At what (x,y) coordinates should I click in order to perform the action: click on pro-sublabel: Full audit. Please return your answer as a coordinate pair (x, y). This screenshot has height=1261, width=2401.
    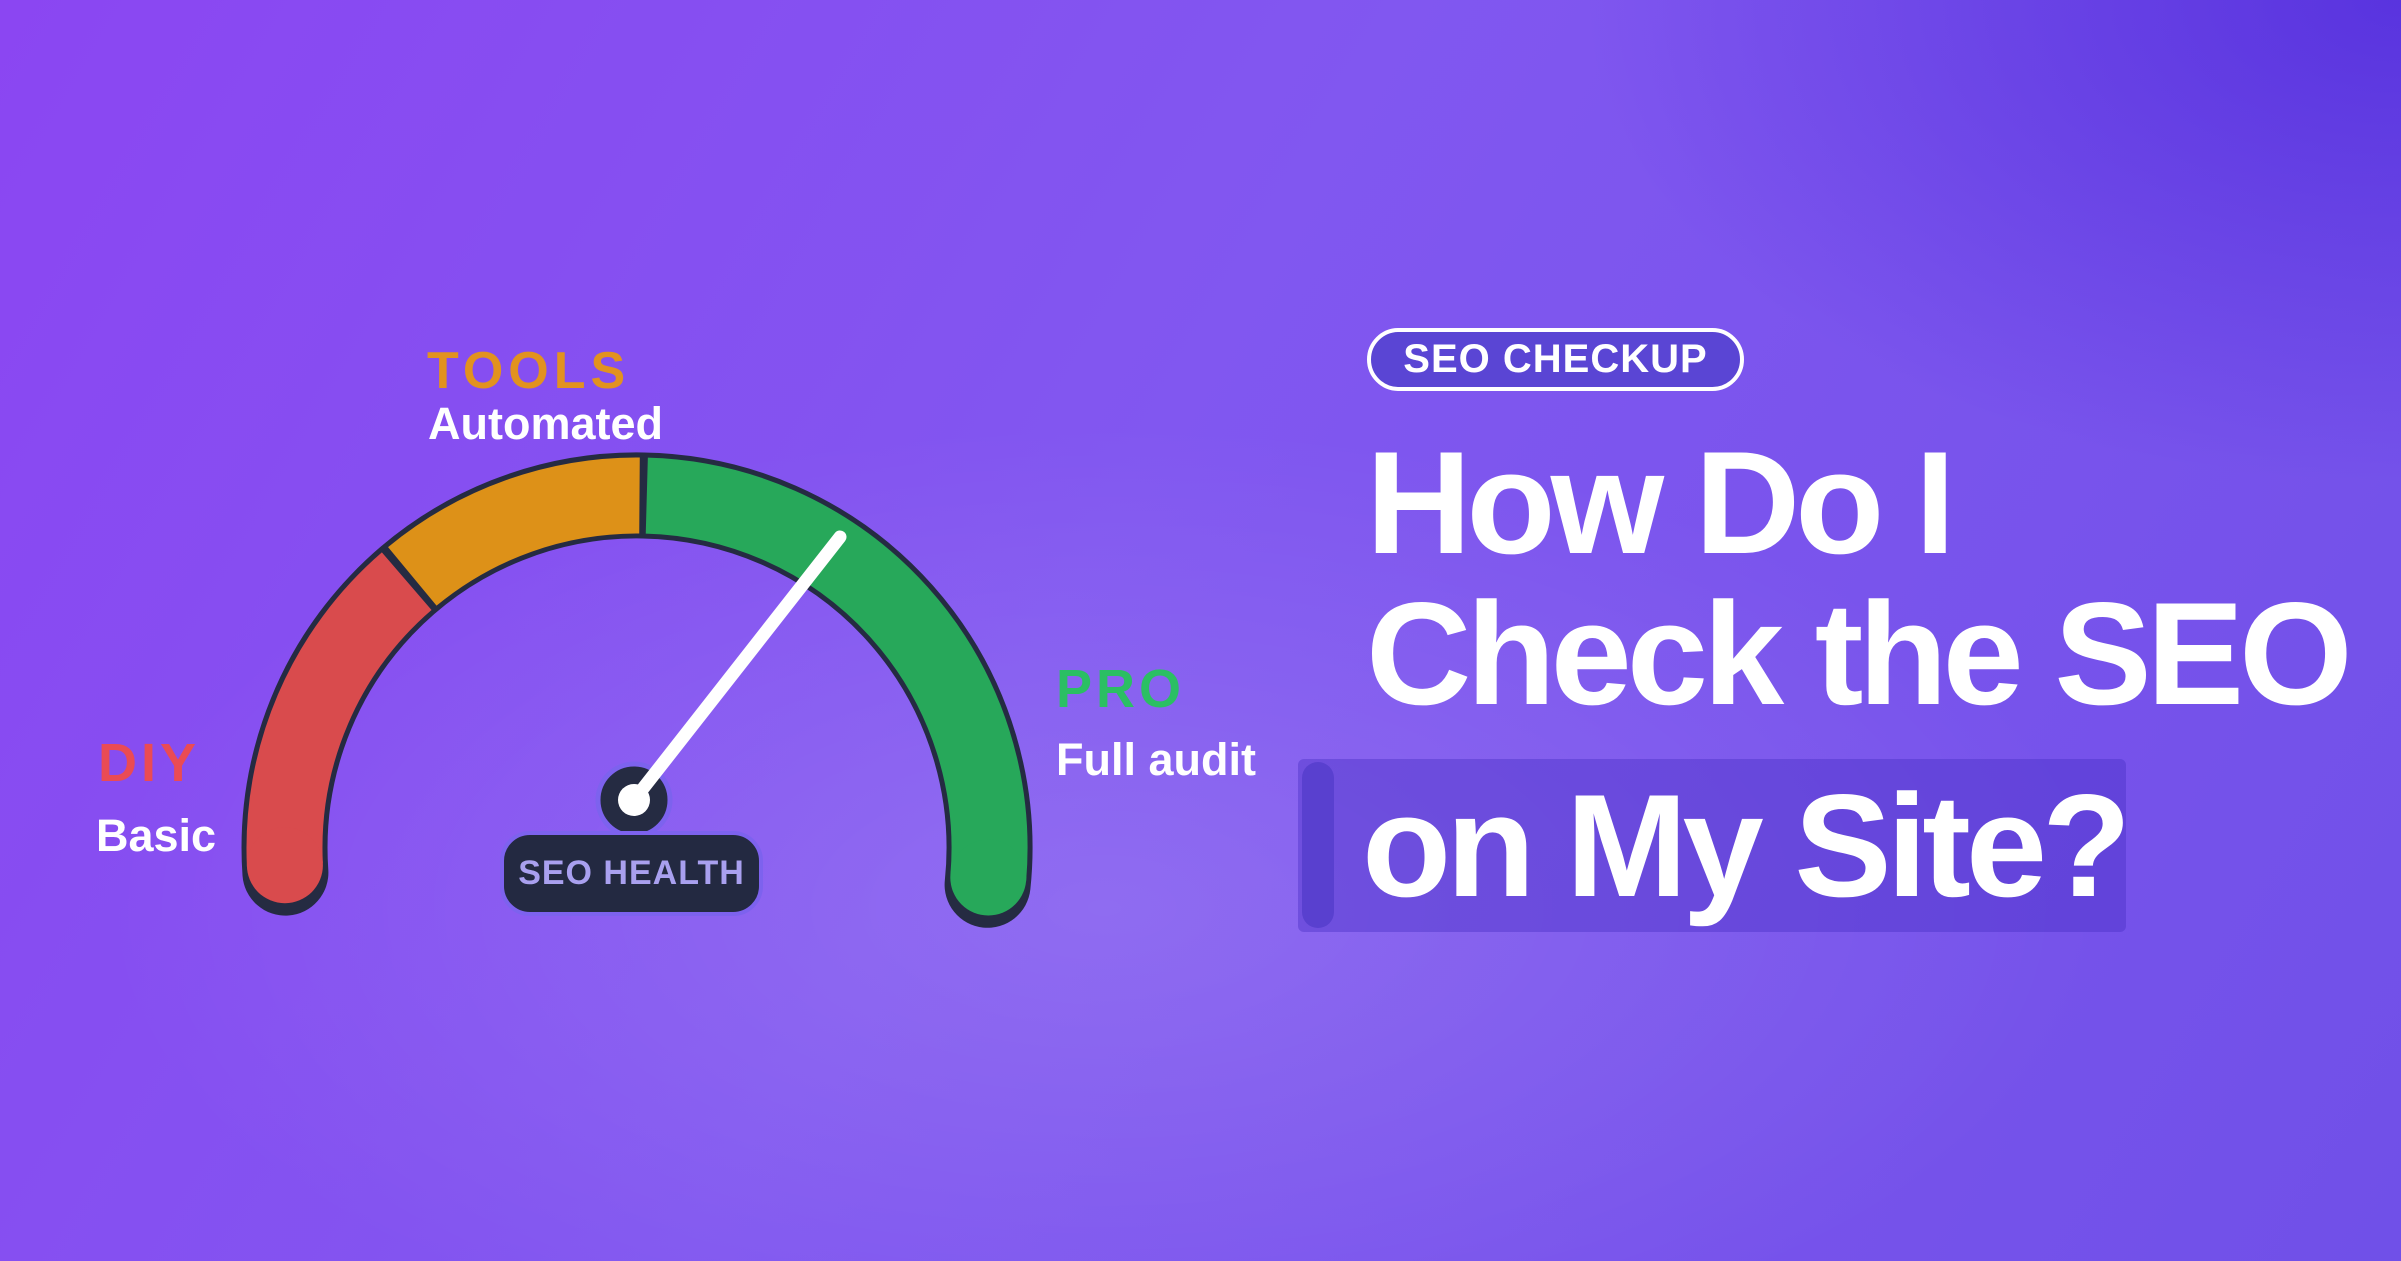
    Looking at the image, I should click on (1156, 759).